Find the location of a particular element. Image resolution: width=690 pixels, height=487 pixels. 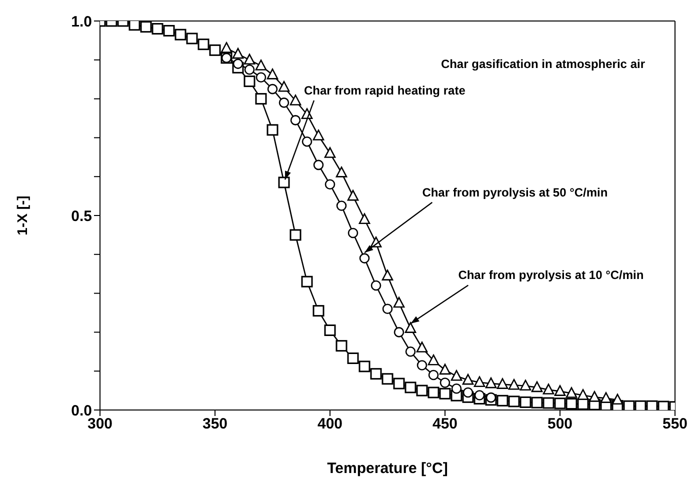

annotation: Char from pyrolysis at 50 °C/min is located at coordinates (515, 192).